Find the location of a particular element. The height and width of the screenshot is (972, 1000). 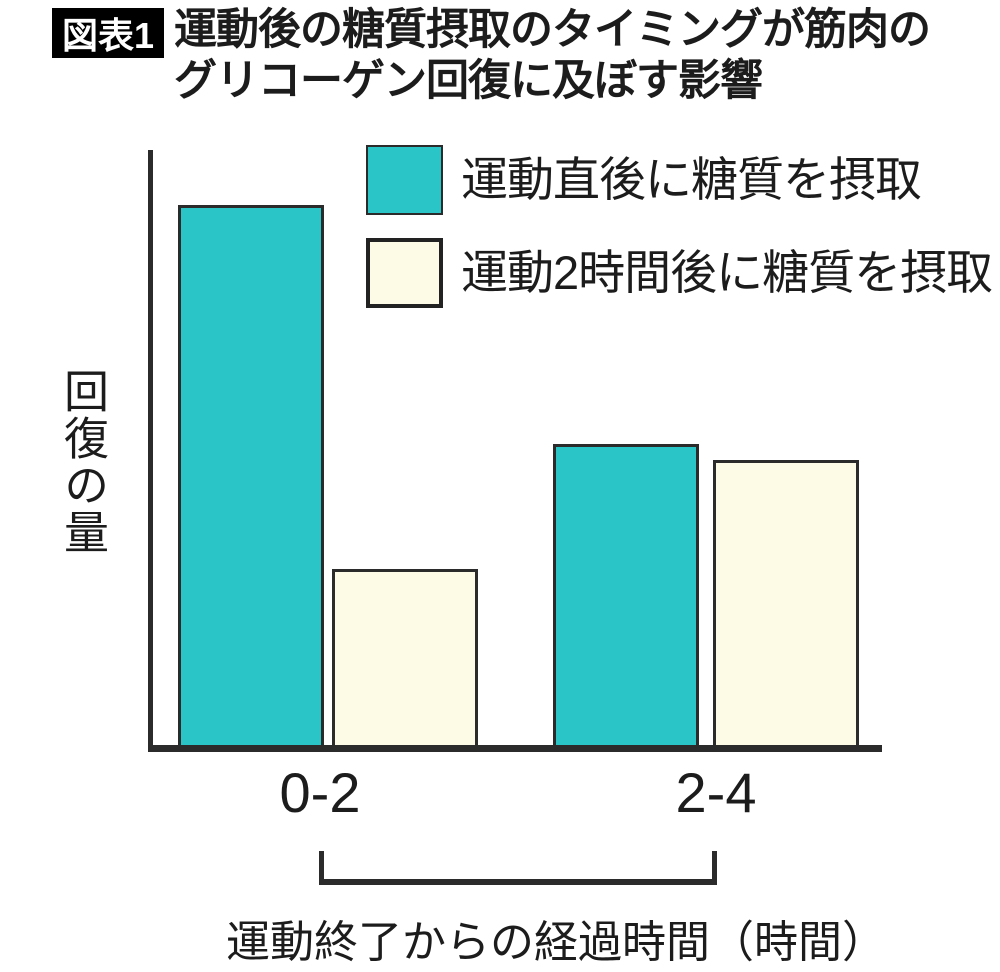

figure-number-badge: 図表1 is located at coordinates (108, 33).